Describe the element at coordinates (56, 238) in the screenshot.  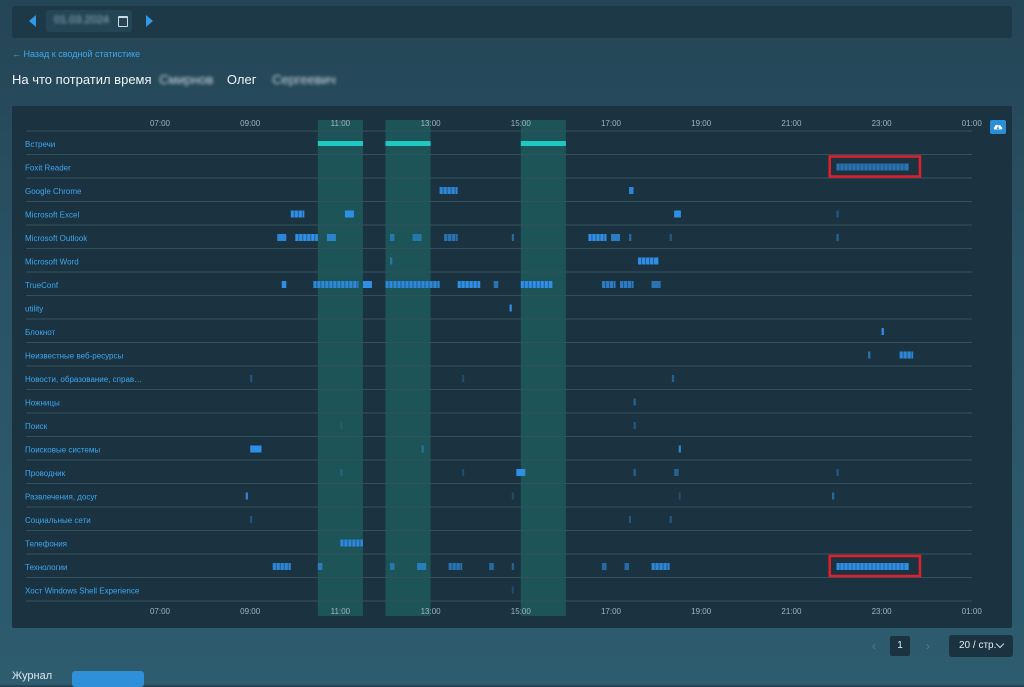
I see `row-label: Microsoft Outlook` at that location.